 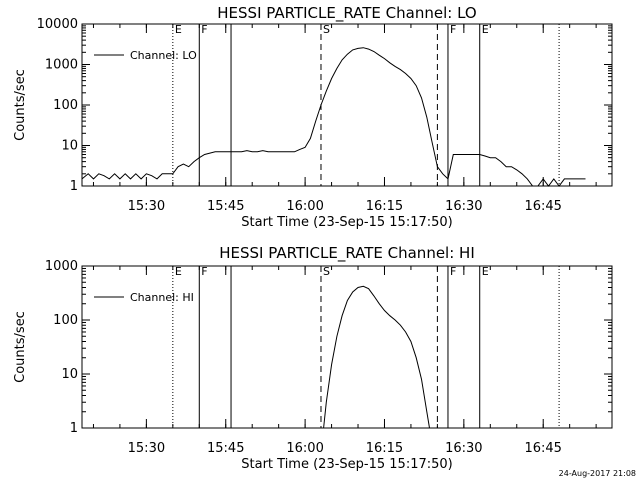 I want to click on chart0-legend-label: Channel: LO, so click(x=163, y=55).